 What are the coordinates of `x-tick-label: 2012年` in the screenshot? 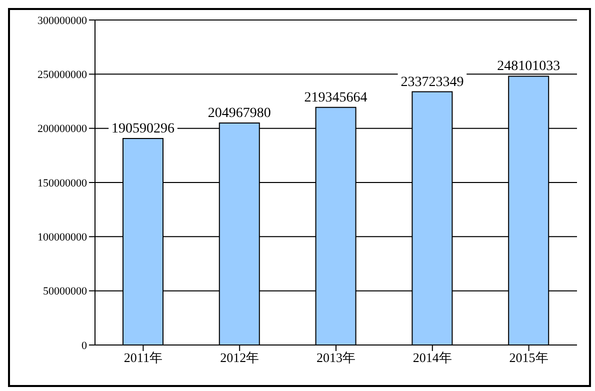 It's located at (240, 358).